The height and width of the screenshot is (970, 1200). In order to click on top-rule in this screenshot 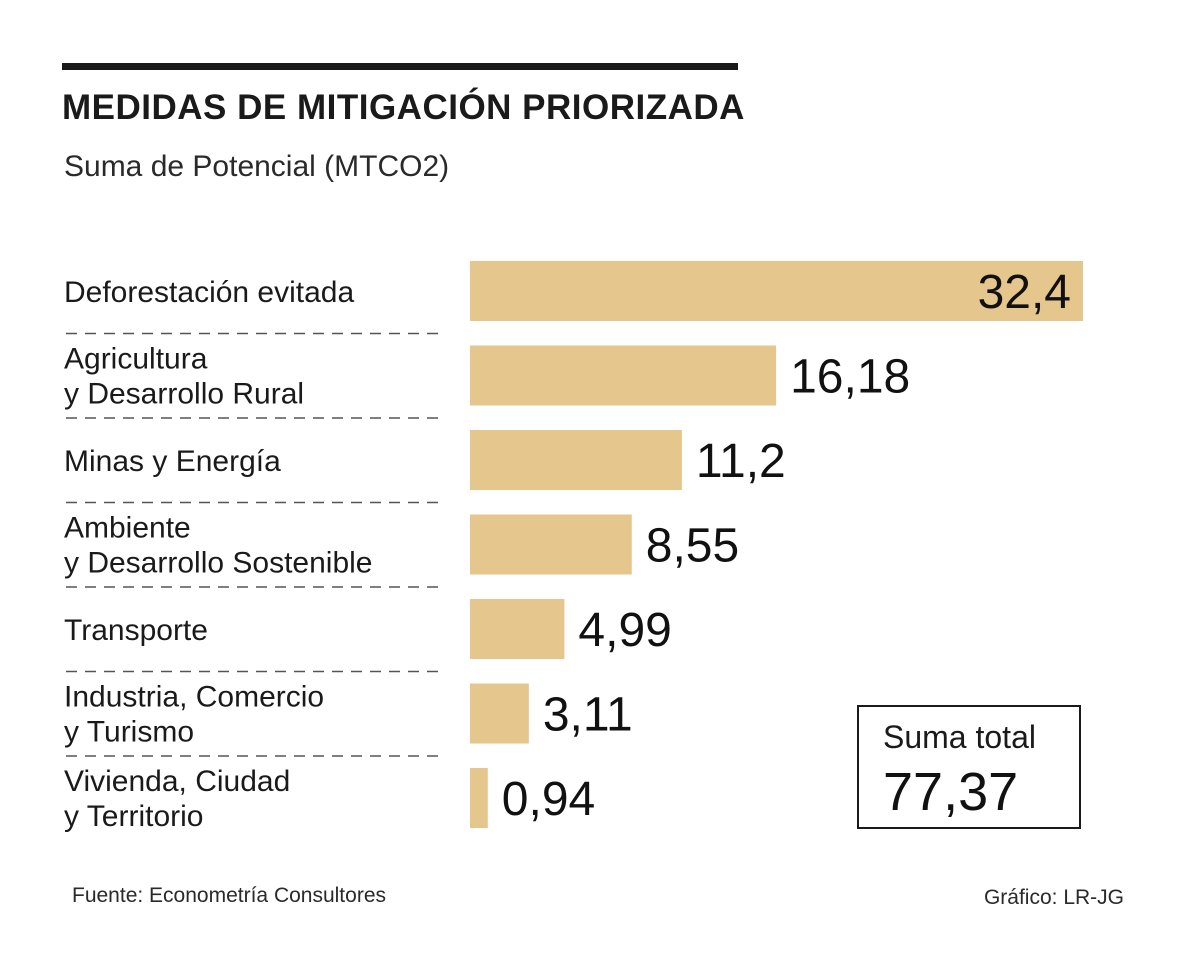, I will do `click(400, 66)`.